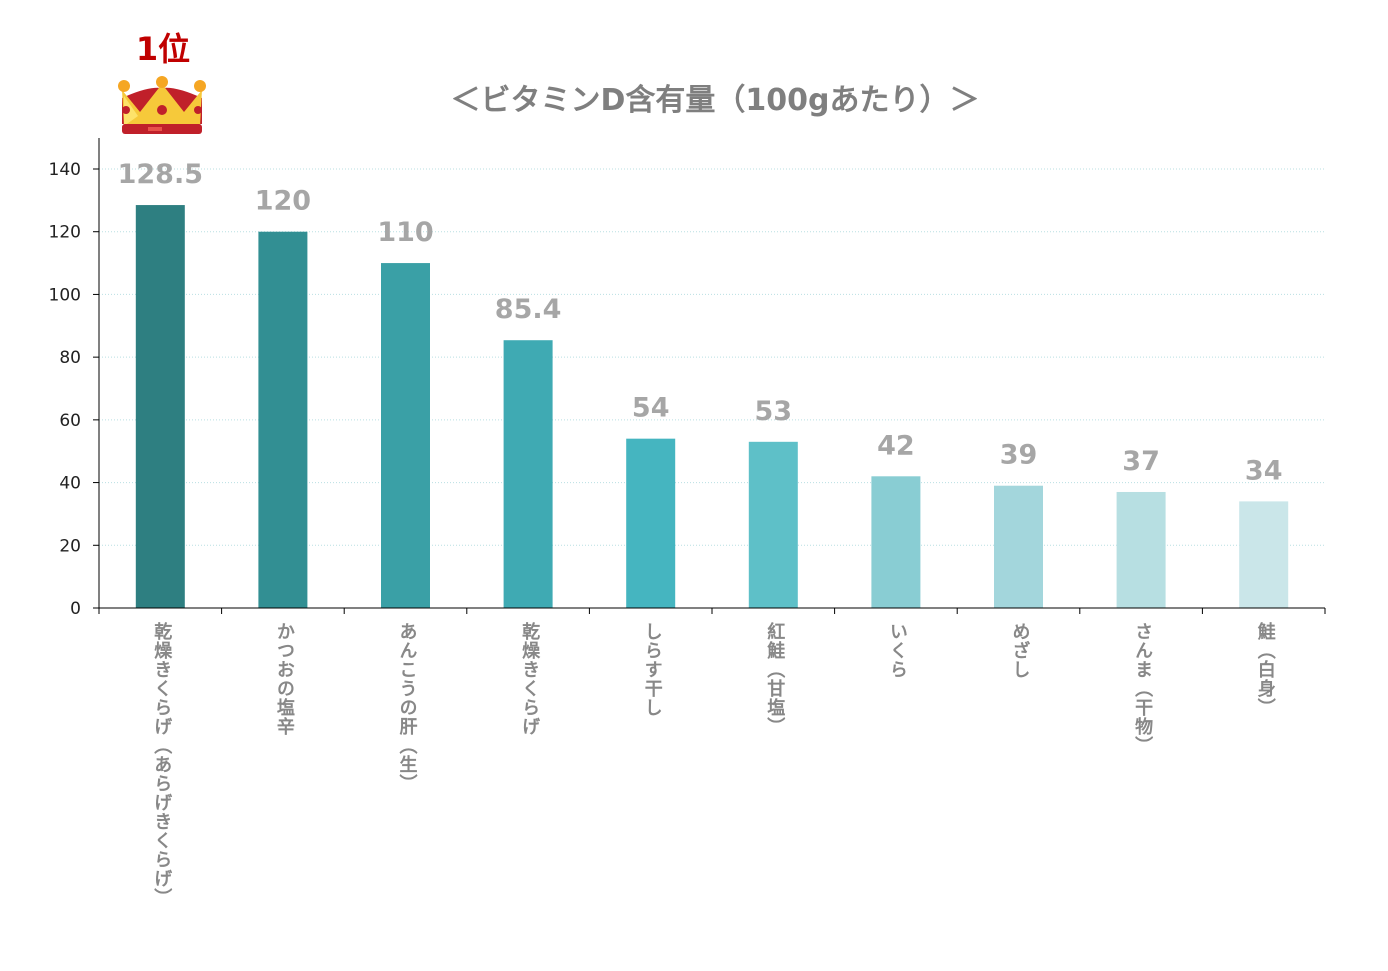 This screenshot has width=1388, height=971. Describe the element at coordinates (897, 650) in the screenshot. I see `x-tick-label: いくら` at that location.